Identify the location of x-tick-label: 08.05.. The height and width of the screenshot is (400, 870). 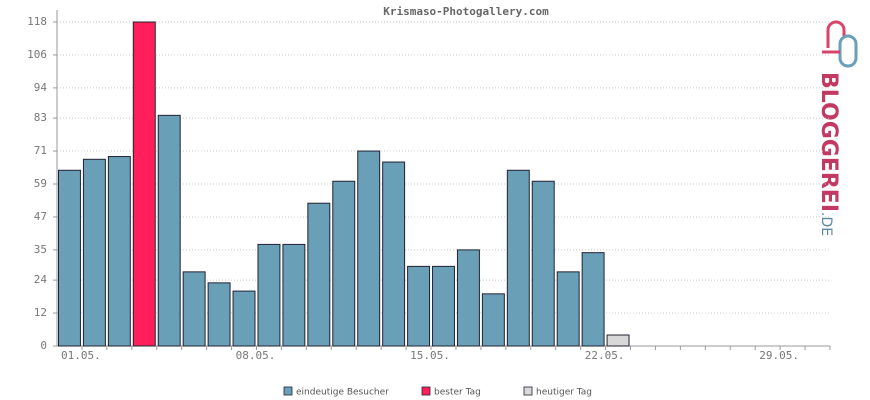
(256, 355).